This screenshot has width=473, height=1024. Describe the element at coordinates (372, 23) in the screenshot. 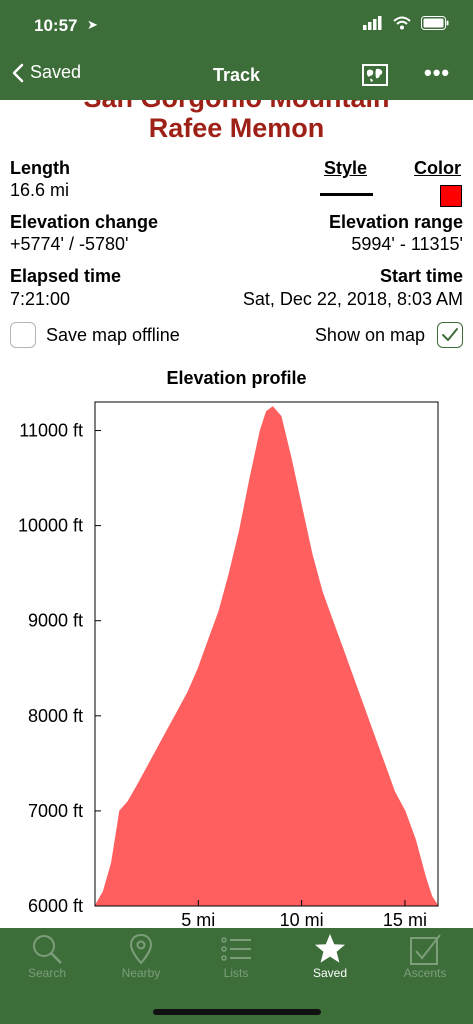

I see `signal-icon` at that location.